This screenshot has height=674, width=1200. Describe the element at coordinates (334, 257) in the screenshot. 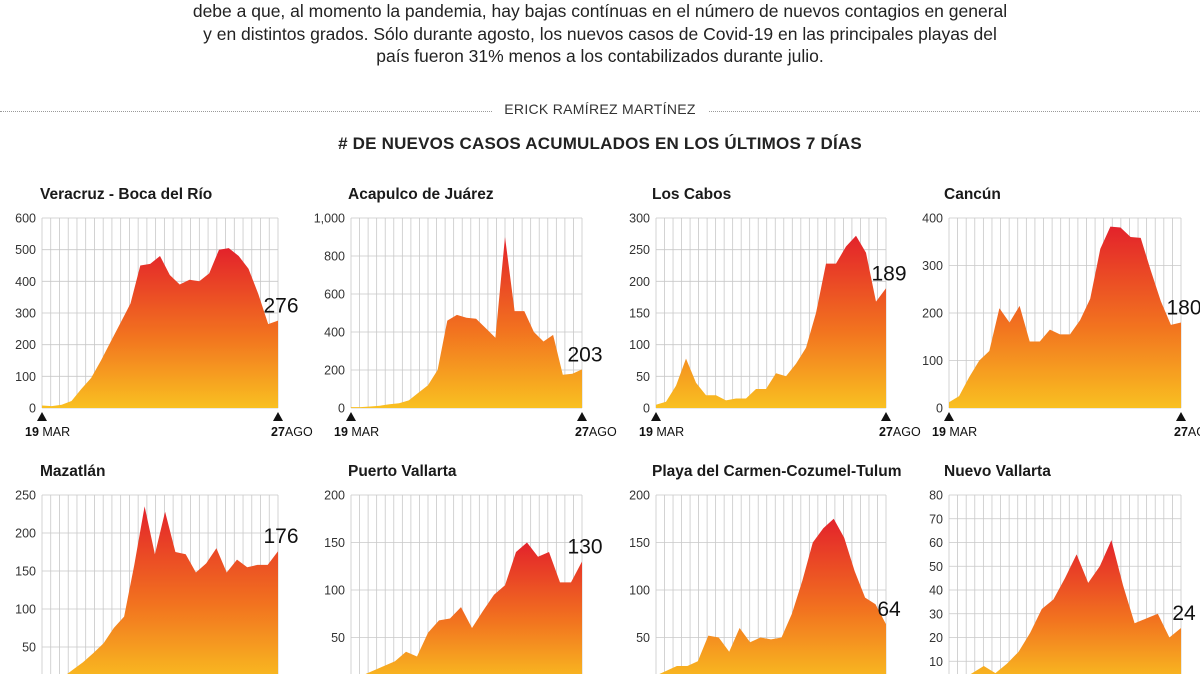

I see `y-tick-label: 800` at that location.